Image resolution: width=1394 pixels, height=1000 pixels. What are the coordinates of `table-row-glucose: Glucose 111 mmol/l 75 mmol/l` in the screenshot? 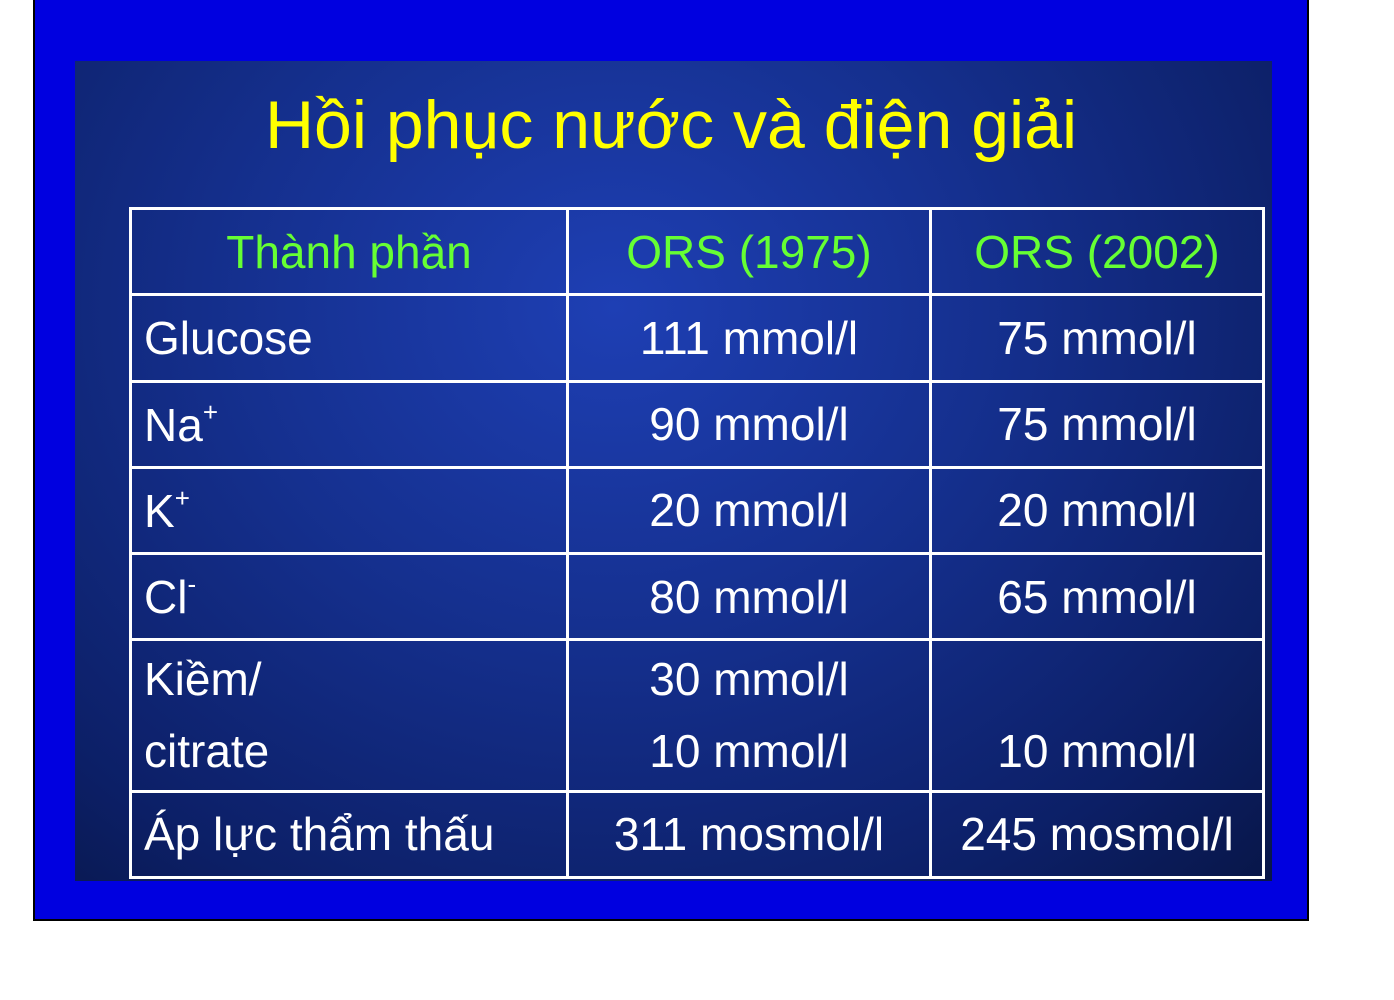 It's located at (697, 338).